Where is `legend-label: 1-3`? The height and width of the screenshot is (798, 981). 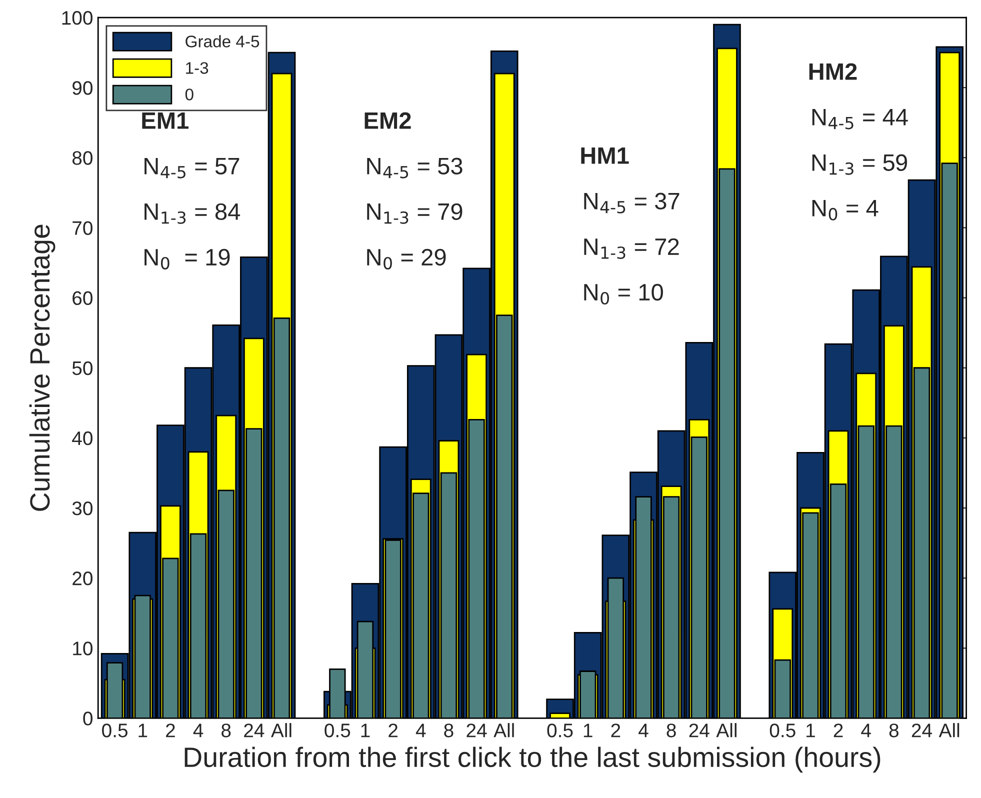 legend-label: 1-3 is located at coordinates (197, 68).